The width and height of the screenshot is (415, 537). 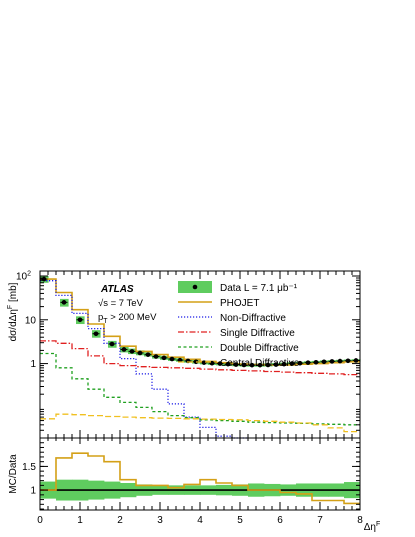 I want to click on x-tick-label: 7, so click(x=320, y=520).